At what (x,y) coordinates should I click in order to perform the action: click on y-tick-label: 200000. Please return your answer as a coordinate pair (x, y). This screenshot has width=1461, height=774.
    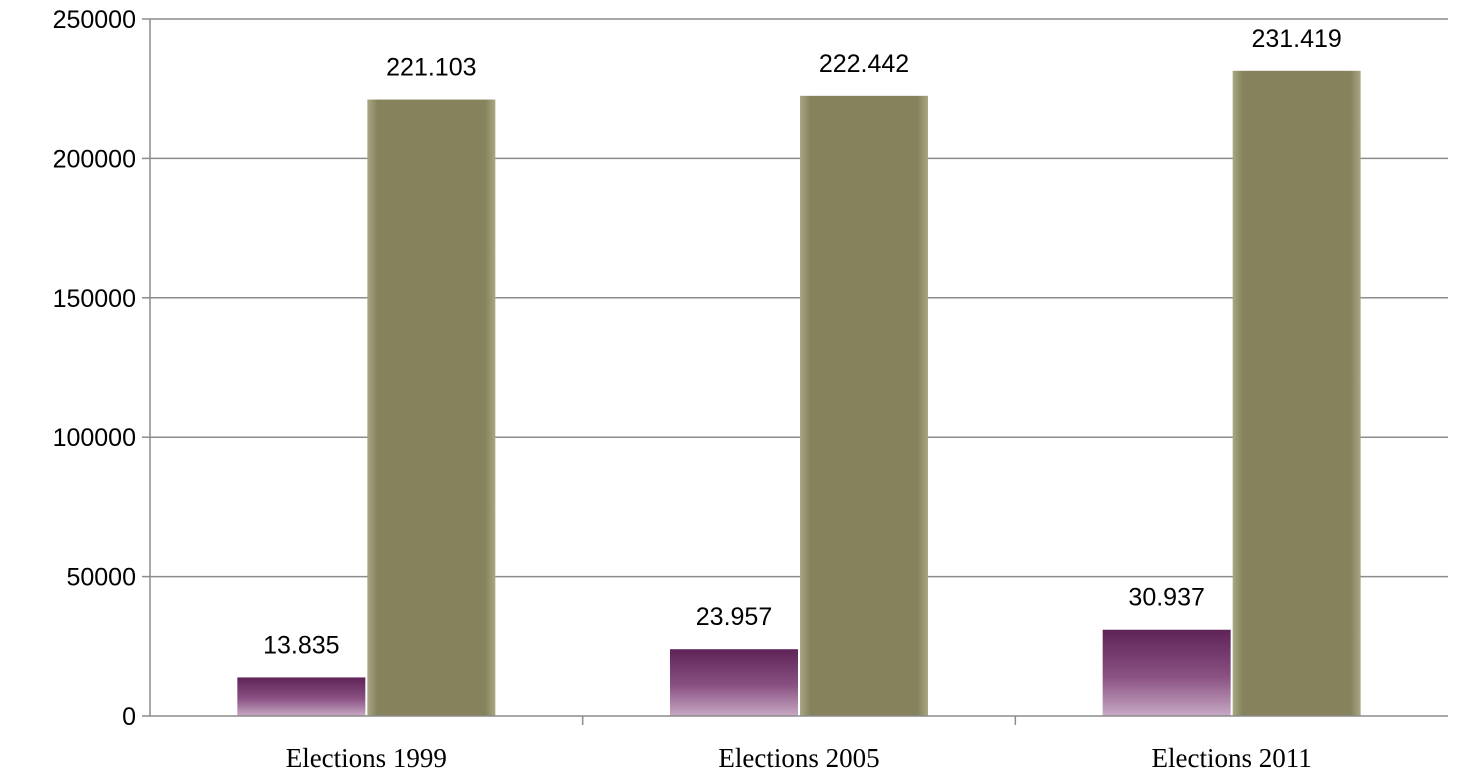
    Looking at the image, I should click on (94, 159).